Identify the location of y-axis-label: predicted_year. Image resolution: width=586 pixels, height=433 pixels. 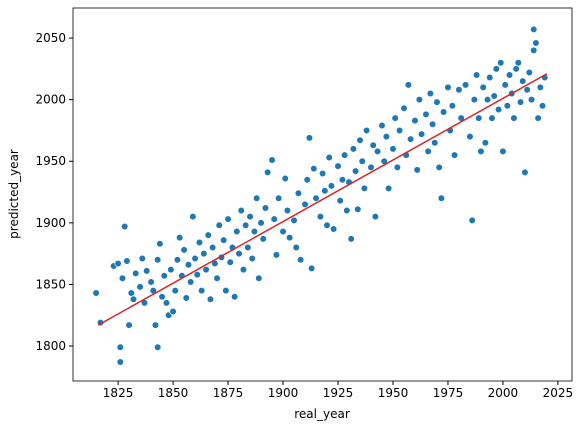
(14, 194).